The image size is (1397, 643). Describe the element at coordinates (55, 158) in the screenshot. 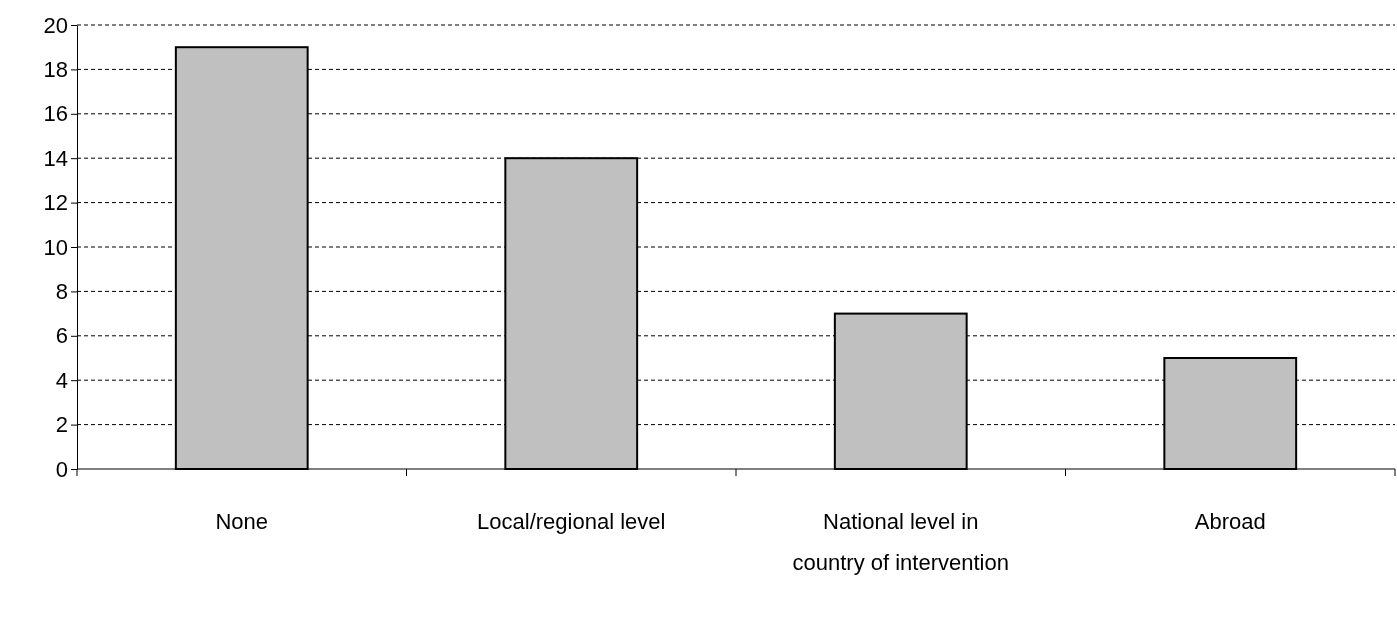

I see `y-tick-label: 14` at that location.